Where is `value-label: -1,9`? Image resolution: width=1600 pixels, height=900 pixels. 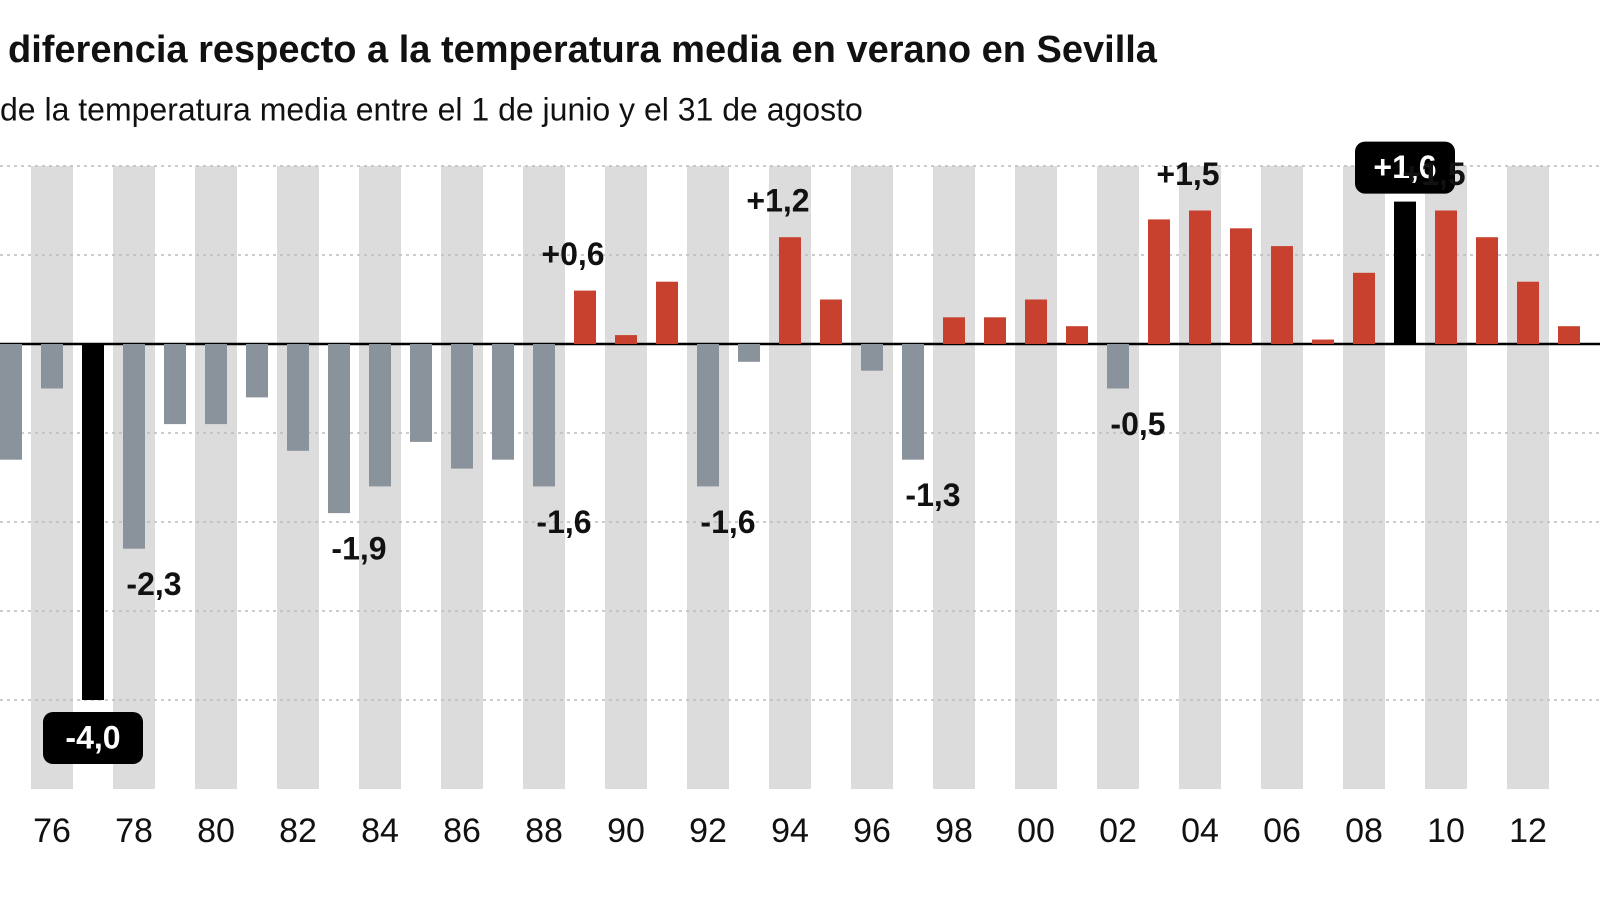
value-label: -1,9 is located at coordinates (358, 549).